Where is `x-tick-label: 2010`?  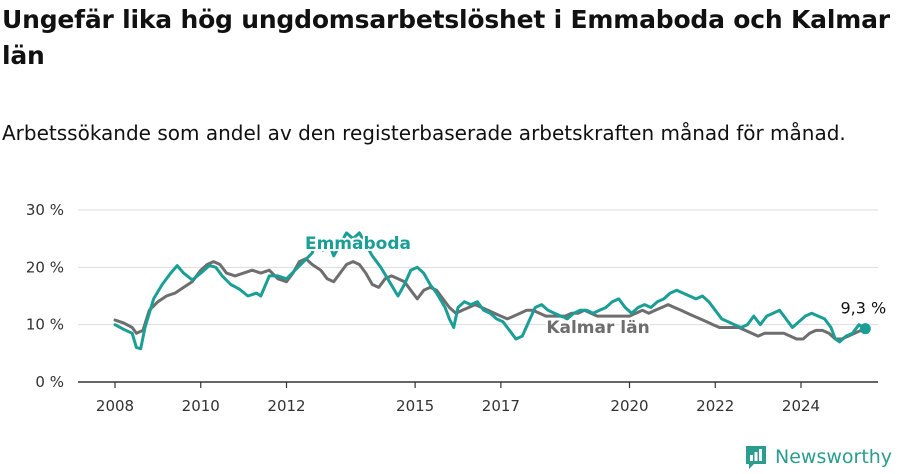 x-tick-label: 2010 is located at coordinates (201, 406).